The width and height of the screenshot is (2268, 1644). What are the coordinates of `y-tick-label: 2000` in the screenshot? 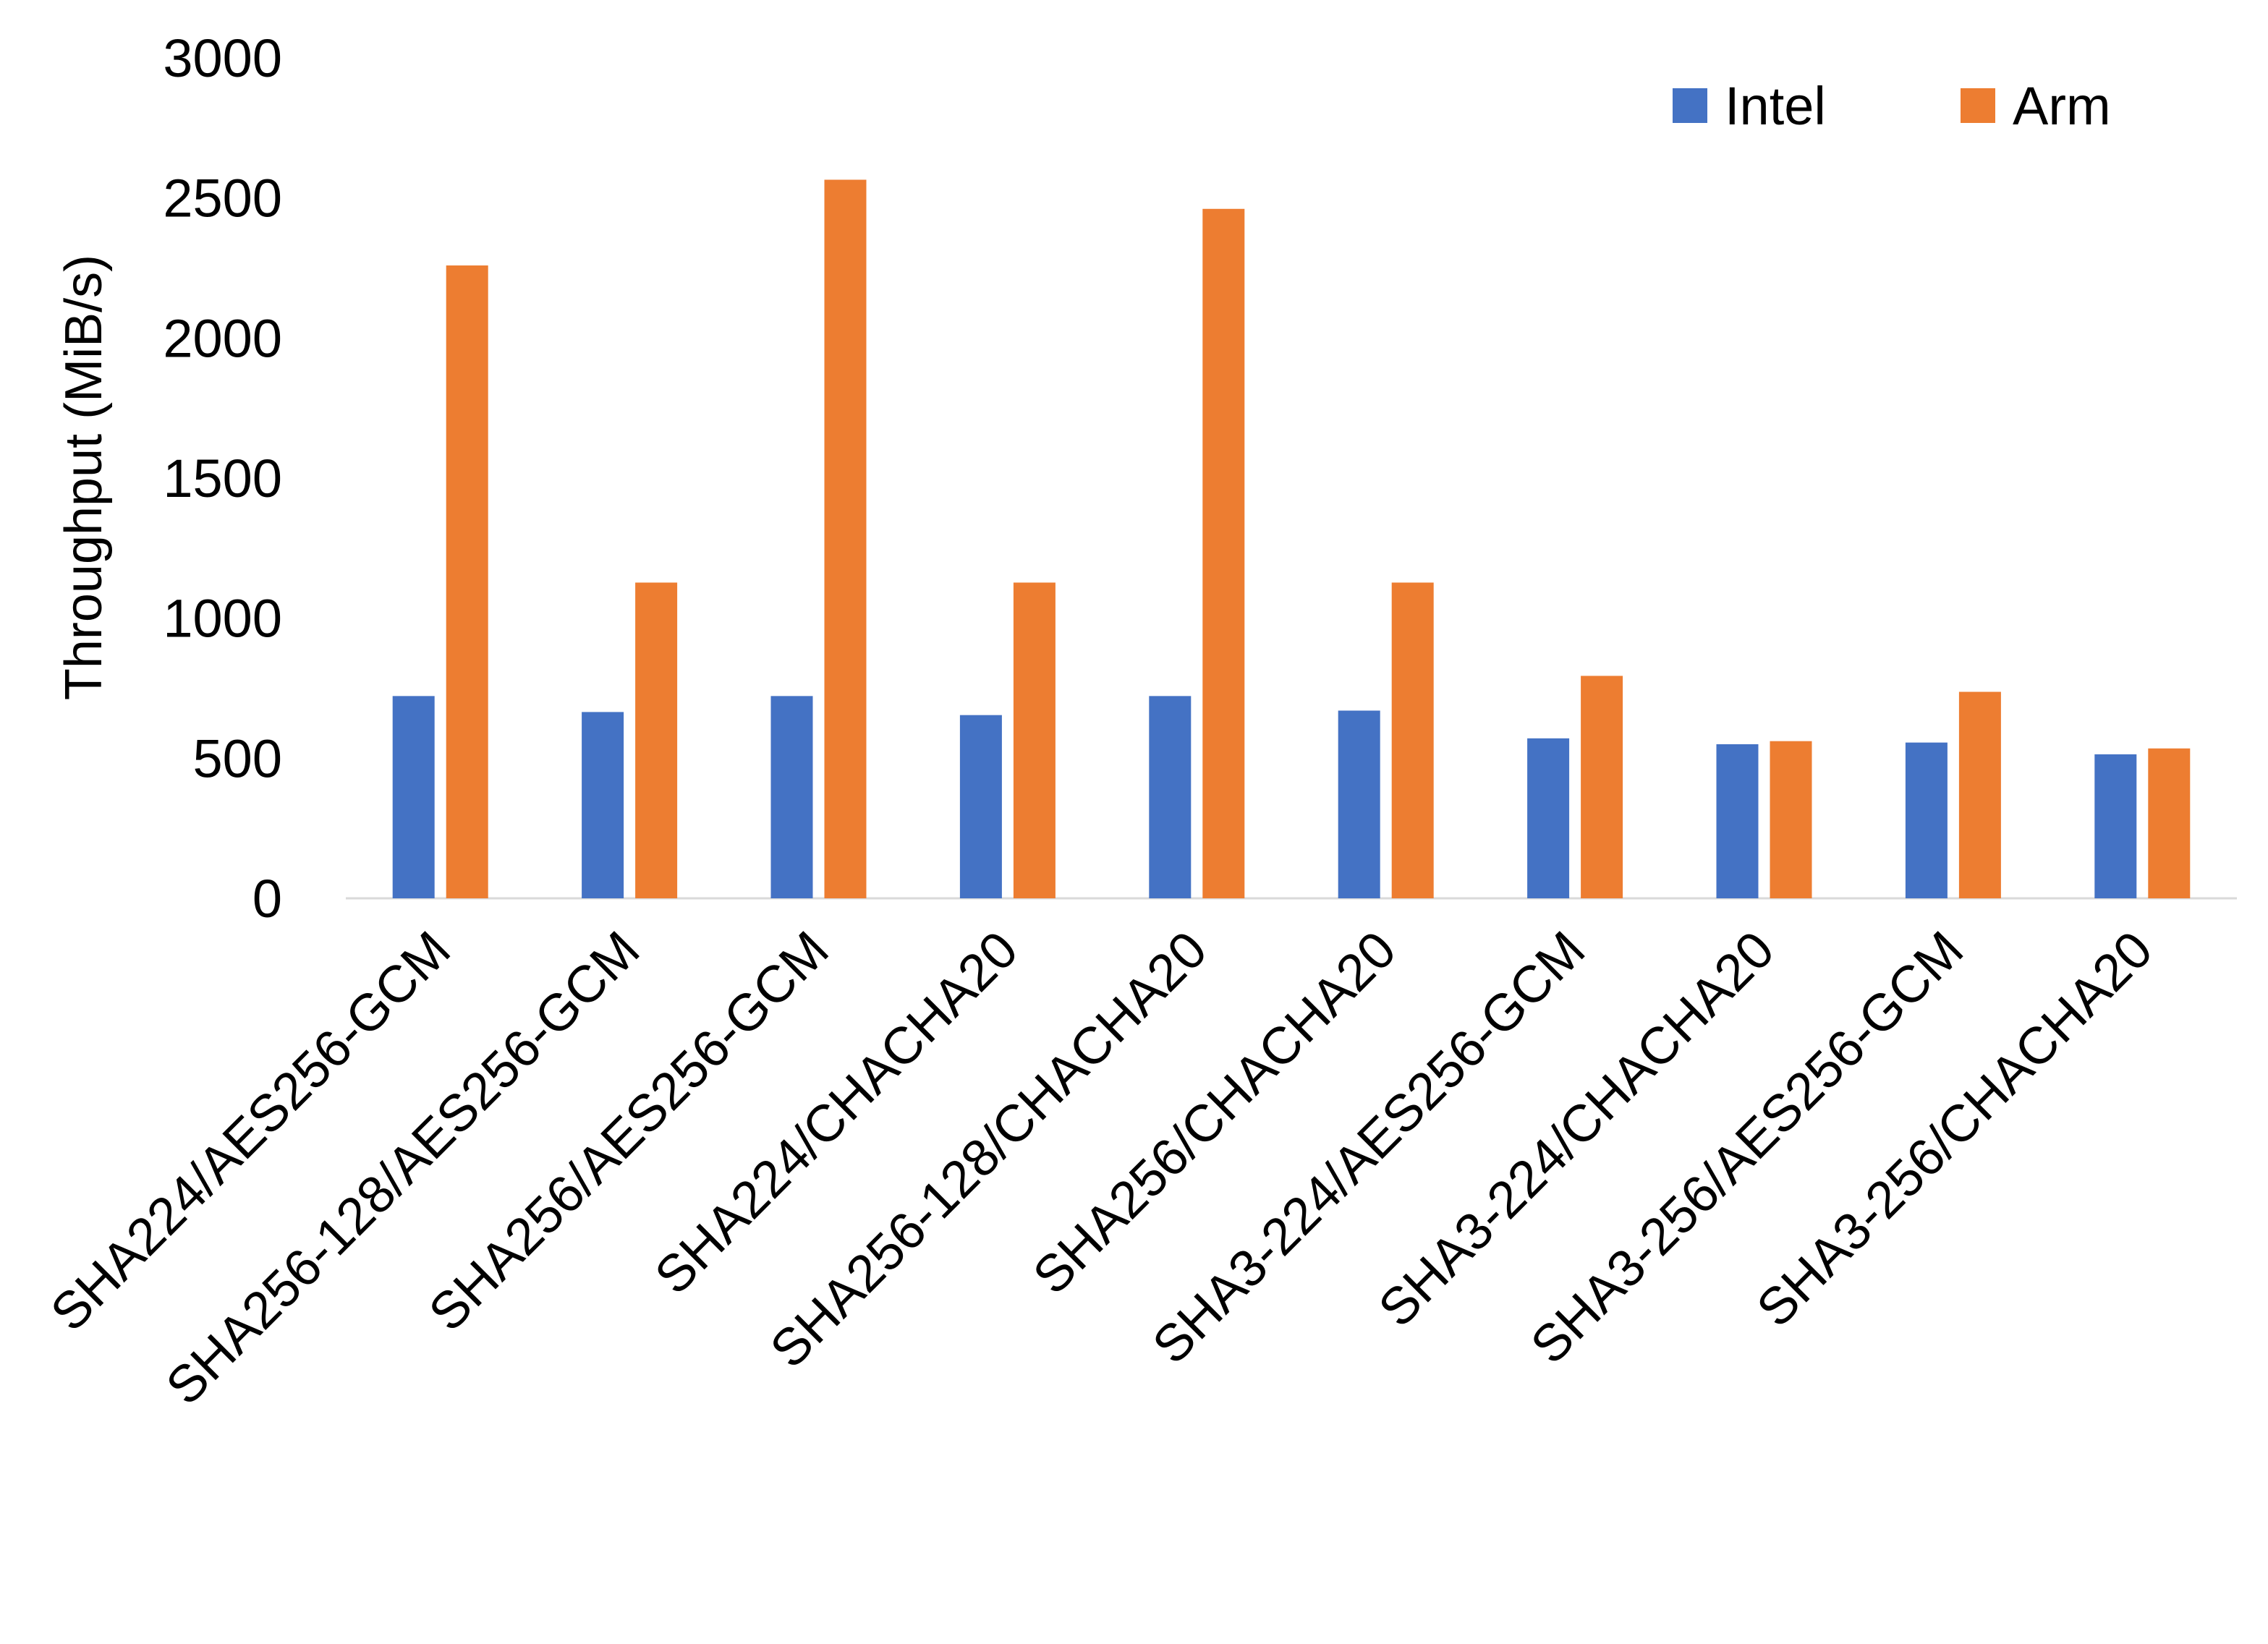 It's located at (223, 338).